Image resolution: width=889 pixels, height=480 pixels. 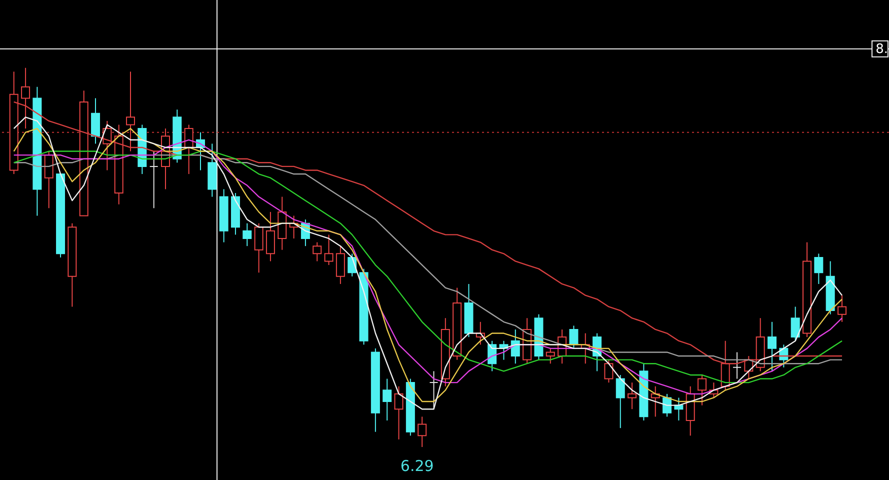 I want to click on text: 8., so click(x=882, y=49).